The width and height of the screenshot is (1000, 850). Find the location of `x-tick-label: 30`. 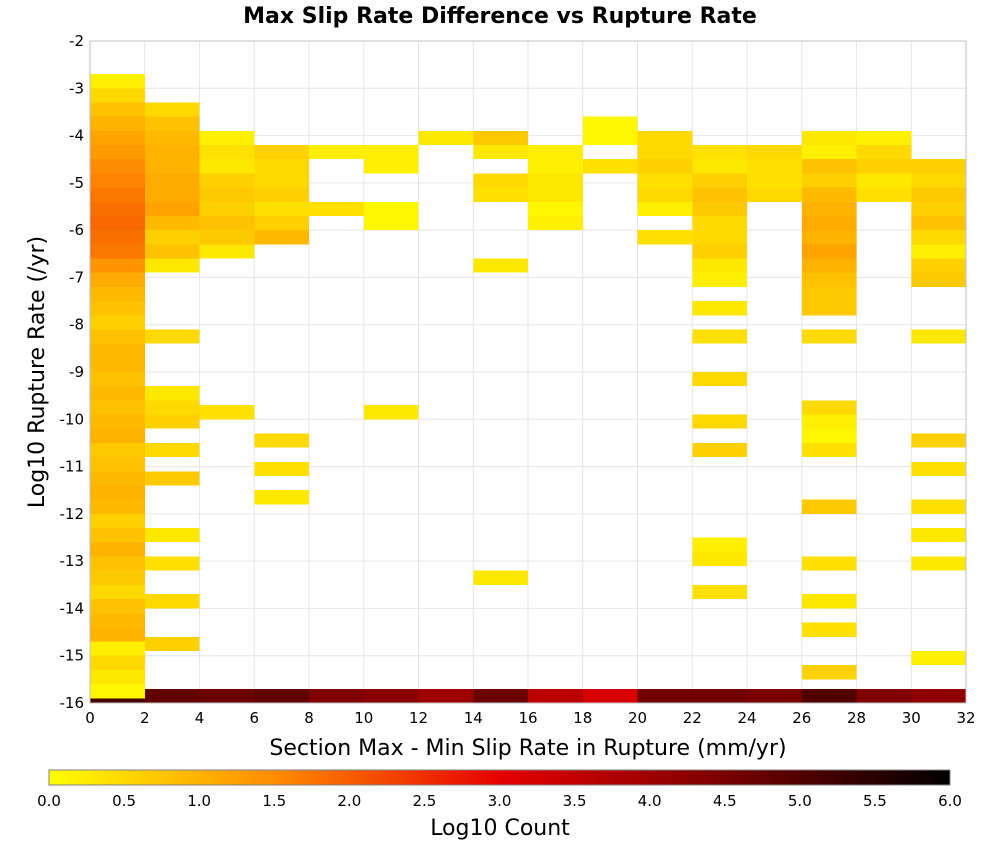

x-tick-label: 30 is located at coordinates (911, 718).